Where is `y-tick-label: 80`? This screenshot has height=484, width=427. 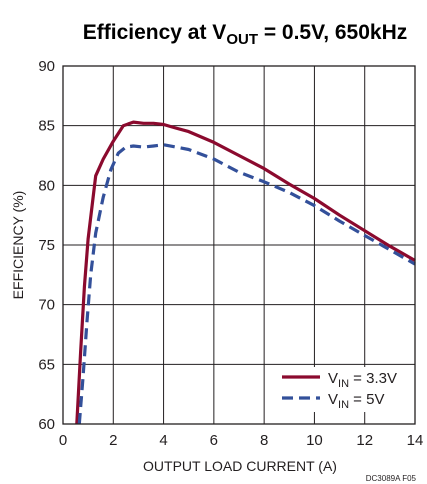
y-tick-label: 80 is located at coordinates (46, 185).